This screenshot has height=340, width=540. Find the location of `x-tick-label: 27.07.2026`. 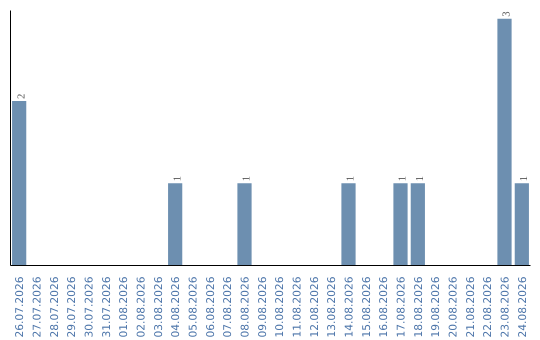

x-tick-label: 27.07.2026 is located at coordinates (37, 307).